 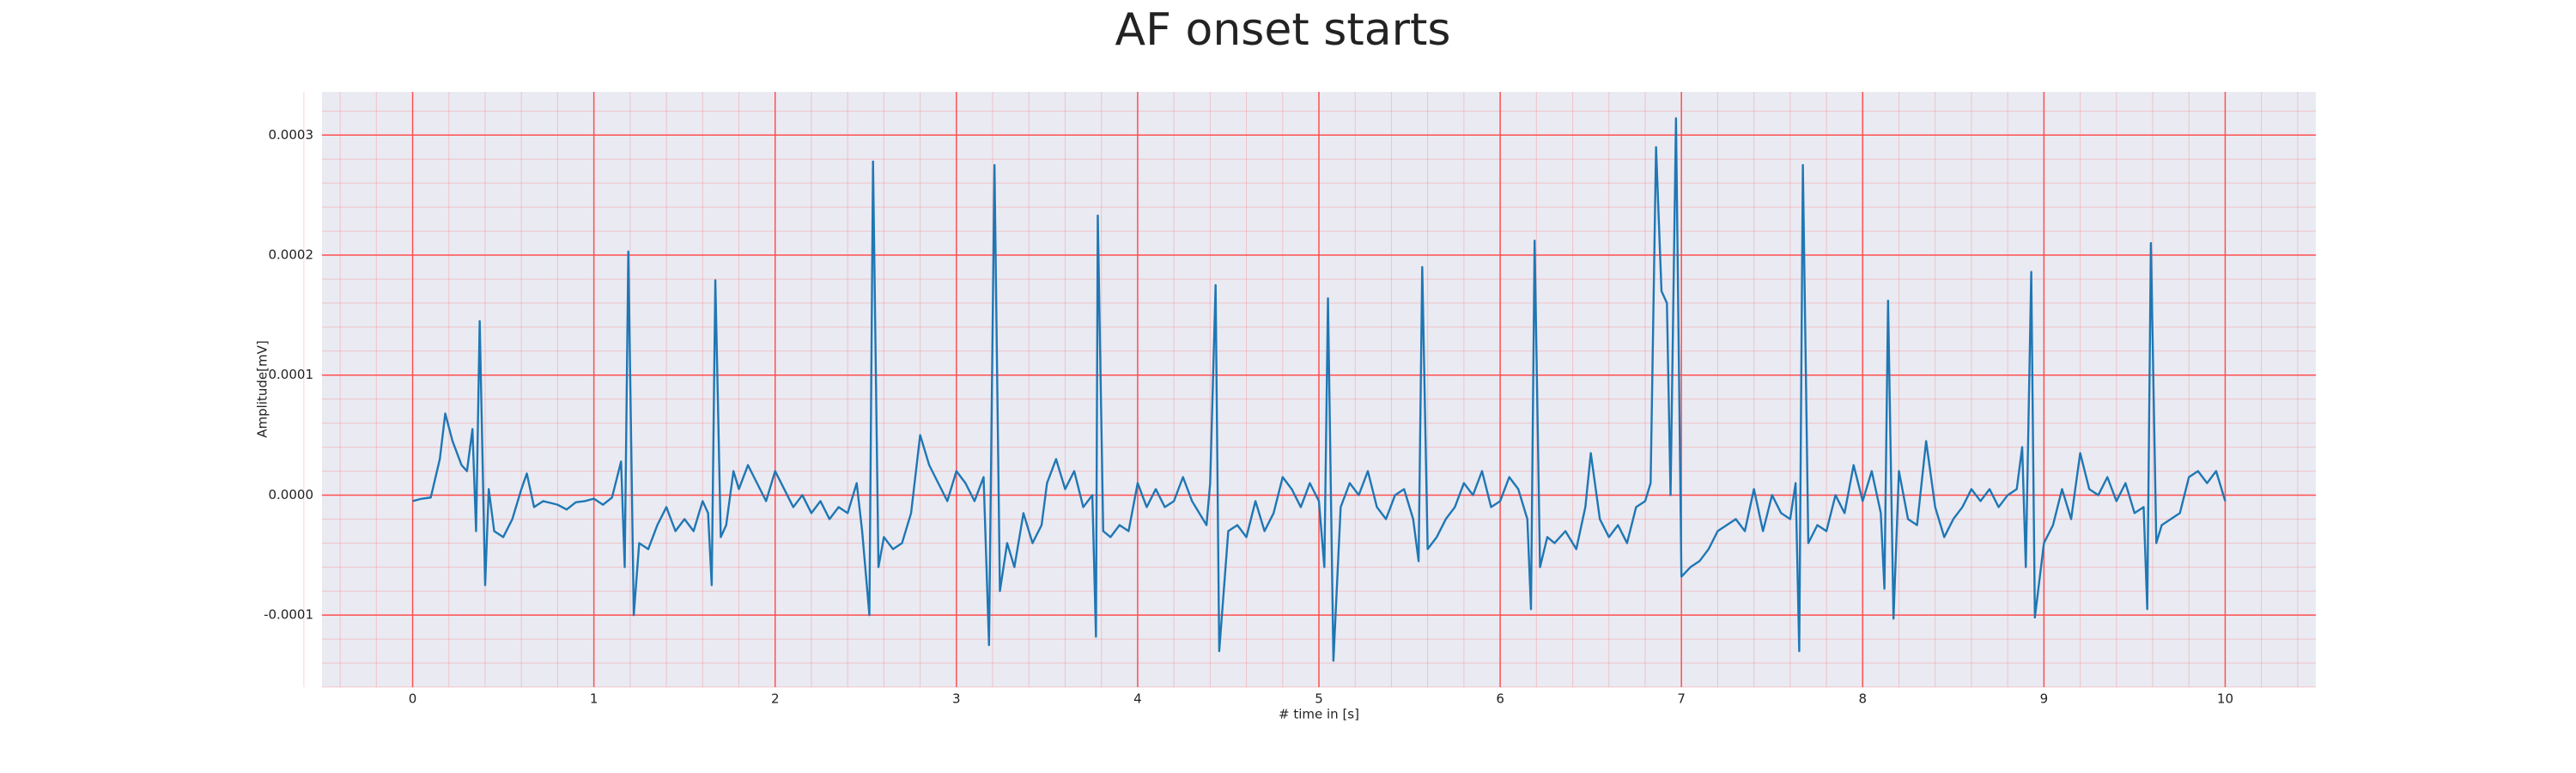 What do you see at coordinates (1283, 30) in the screenshot?
I see `chart-title: AF onset starts` at bounding box center [1283, 30].